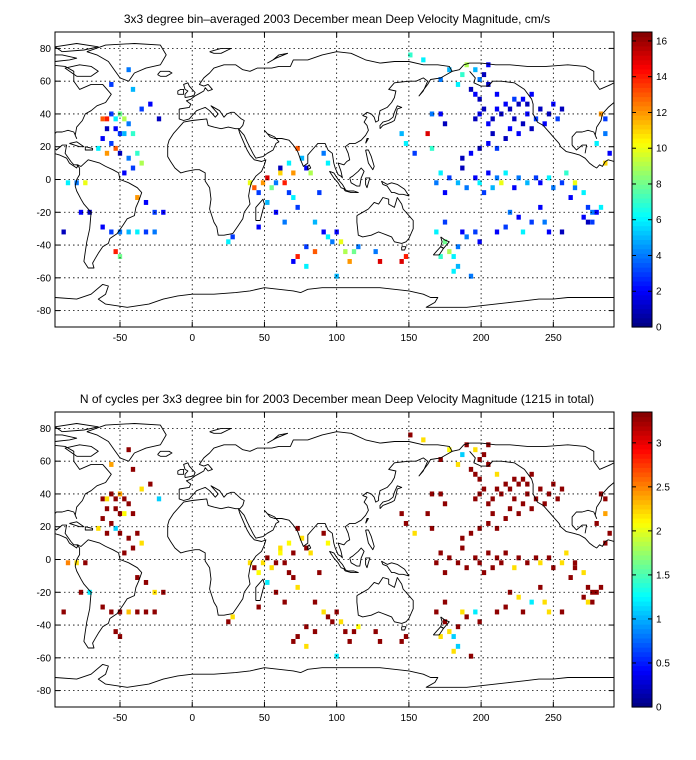 The image size is (696, 760). I want to click on x-tick-label: 150, so click(409, 338).